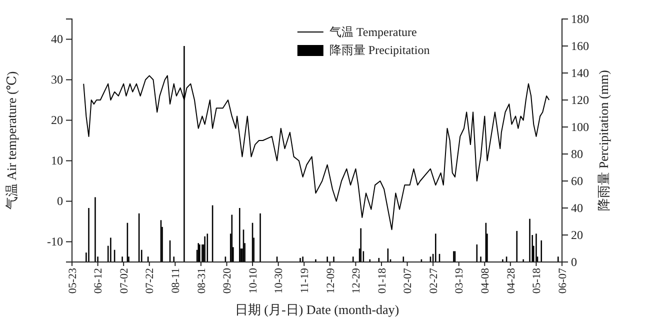 The width and height of the screenshot is (660, 320). Describe the element at coordinates (485, 281) in the screenshot. I see `x-tick-label: 04-08` at that location.